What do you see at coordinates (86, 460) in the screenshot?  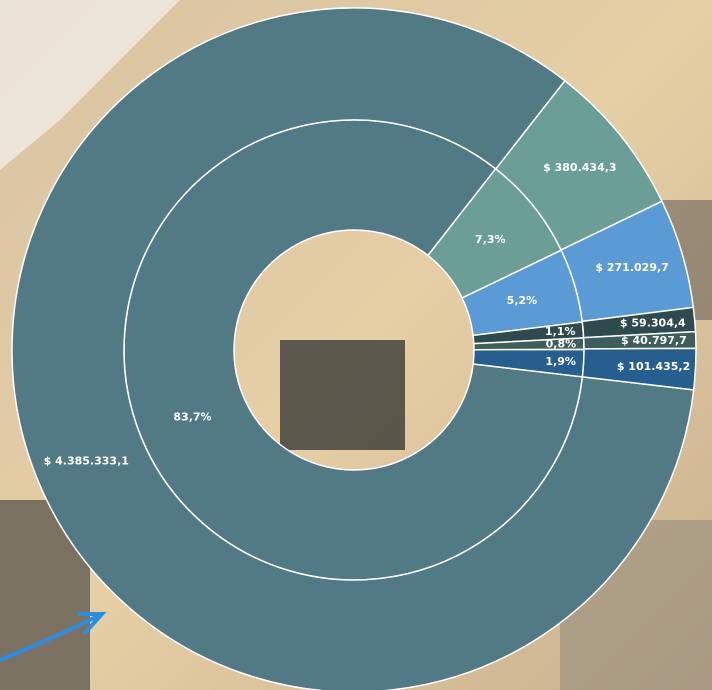 I see `data-label: $ 4.385.333,1` at bounding box center [86, 460].